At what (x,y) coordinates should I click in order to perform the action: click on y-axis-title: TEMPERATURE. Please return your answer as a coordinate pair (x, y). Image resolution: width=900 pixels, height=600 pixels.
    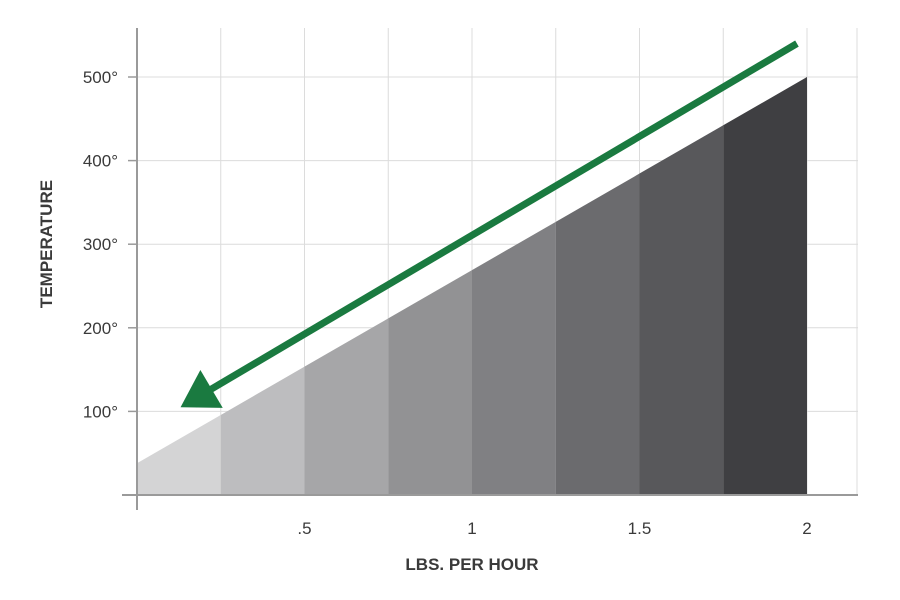
    Looking at the image, I should click on (46, 244).